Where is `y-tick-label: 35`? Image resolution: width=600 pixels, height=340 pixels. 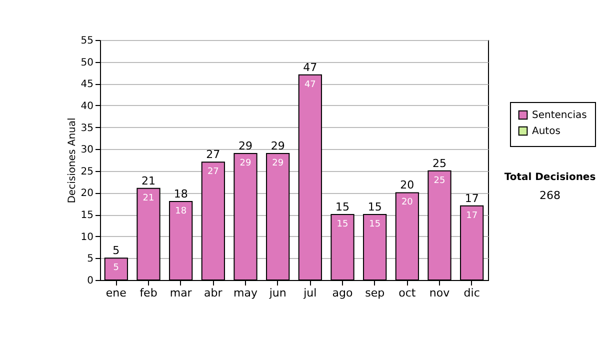 y-tick-label: 35 is located at coordinates (87, 128).